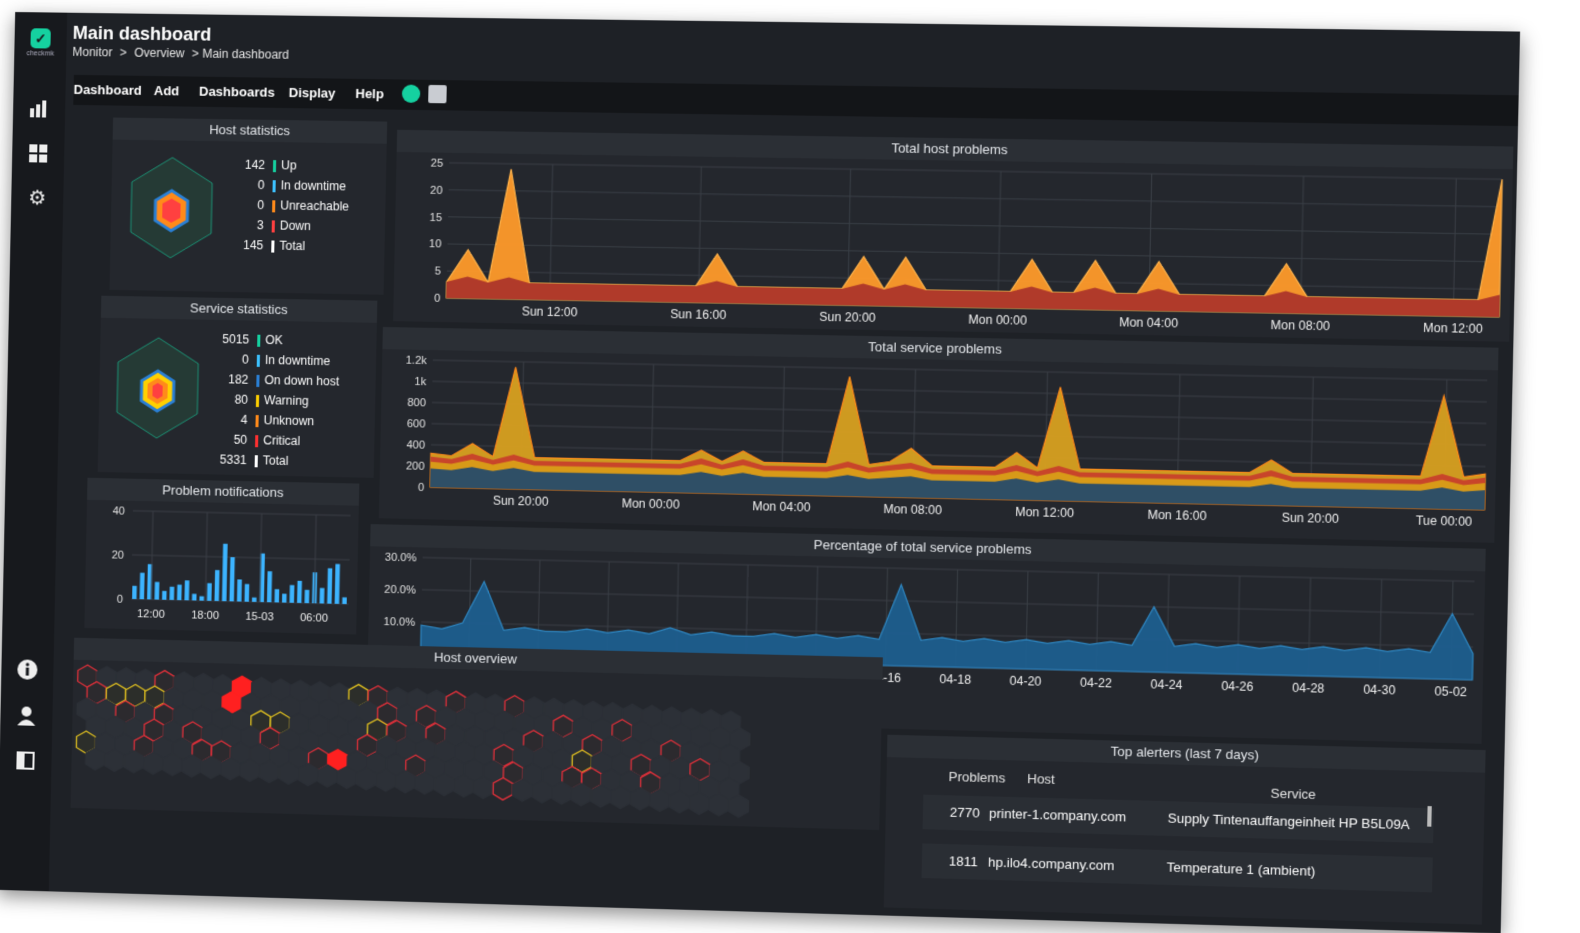 This screenshot has width=1580, height=933. What do you see at coordinates (1041, 779) in the screenshot?
I see `column-host: Host` at bounding box center [1041, 779].